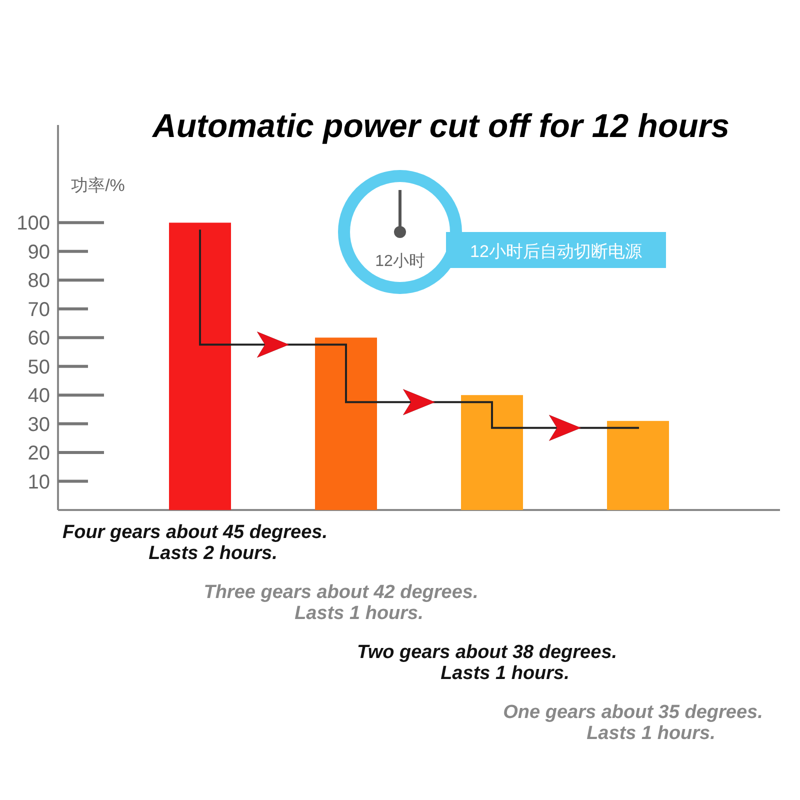 The height and width of the screenshot is (800, 800). What do you see at coordinates (487, 663) in the screenshot?
I see `text: Two gears about 38 degrees. Lasts 1 hours.` at bounding box center [487, 663].